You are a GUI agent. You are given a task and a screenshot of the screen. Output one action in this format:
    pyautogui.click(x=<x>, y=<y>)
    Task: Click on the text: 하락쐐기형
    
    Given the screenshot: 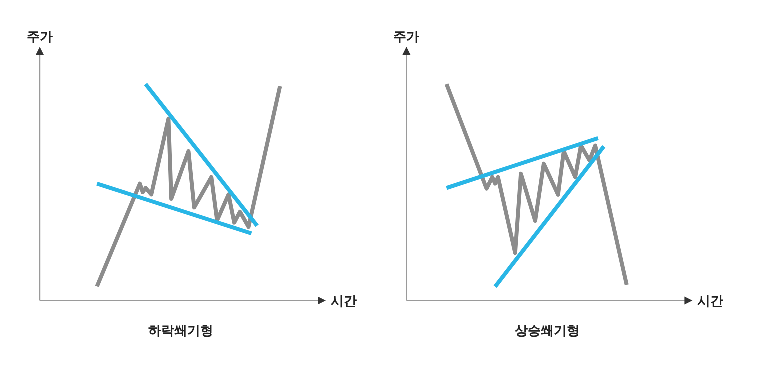 What is the action you would take?
    pyautogui.click(x=181, y=331)
    